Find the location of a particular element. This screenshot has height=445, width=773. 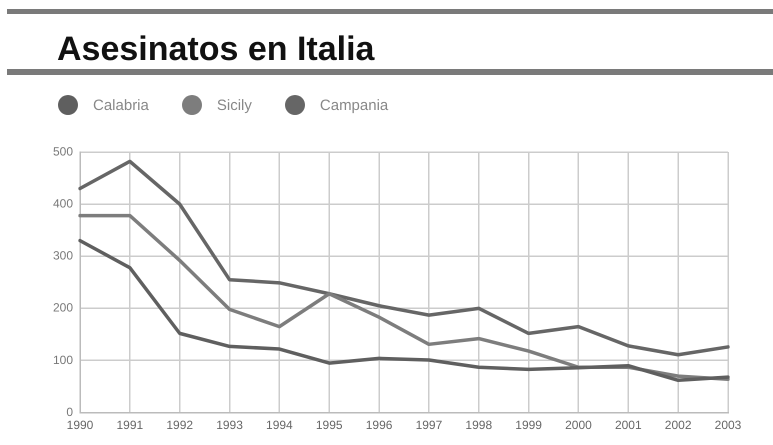

x-tick-label: 1994 is located at coordinates (280, 425).